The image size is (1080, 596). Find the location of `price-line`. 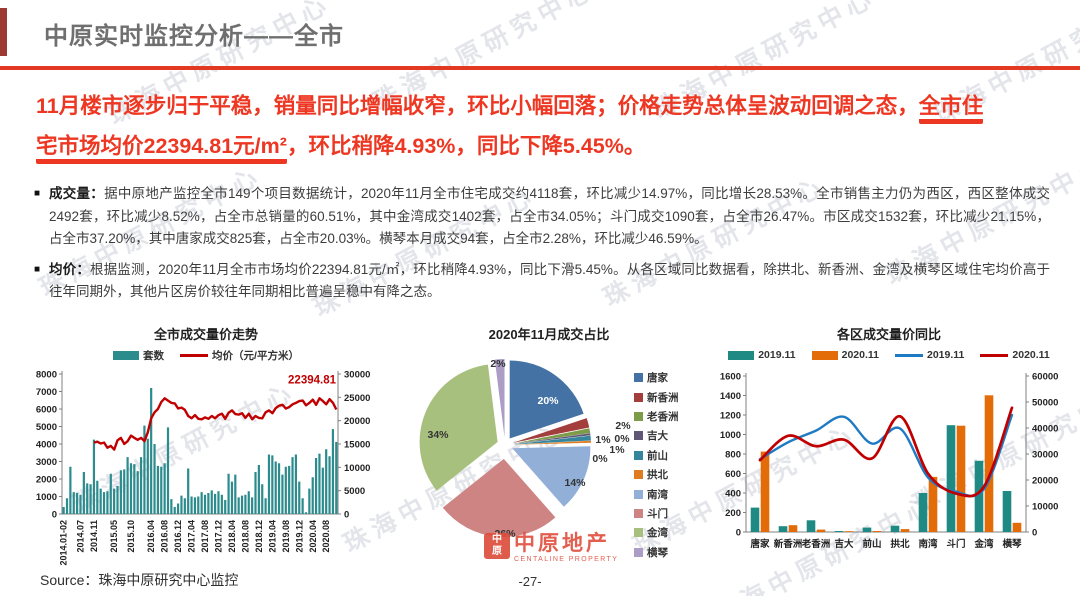

price-line is located at coordinates (215, 424).